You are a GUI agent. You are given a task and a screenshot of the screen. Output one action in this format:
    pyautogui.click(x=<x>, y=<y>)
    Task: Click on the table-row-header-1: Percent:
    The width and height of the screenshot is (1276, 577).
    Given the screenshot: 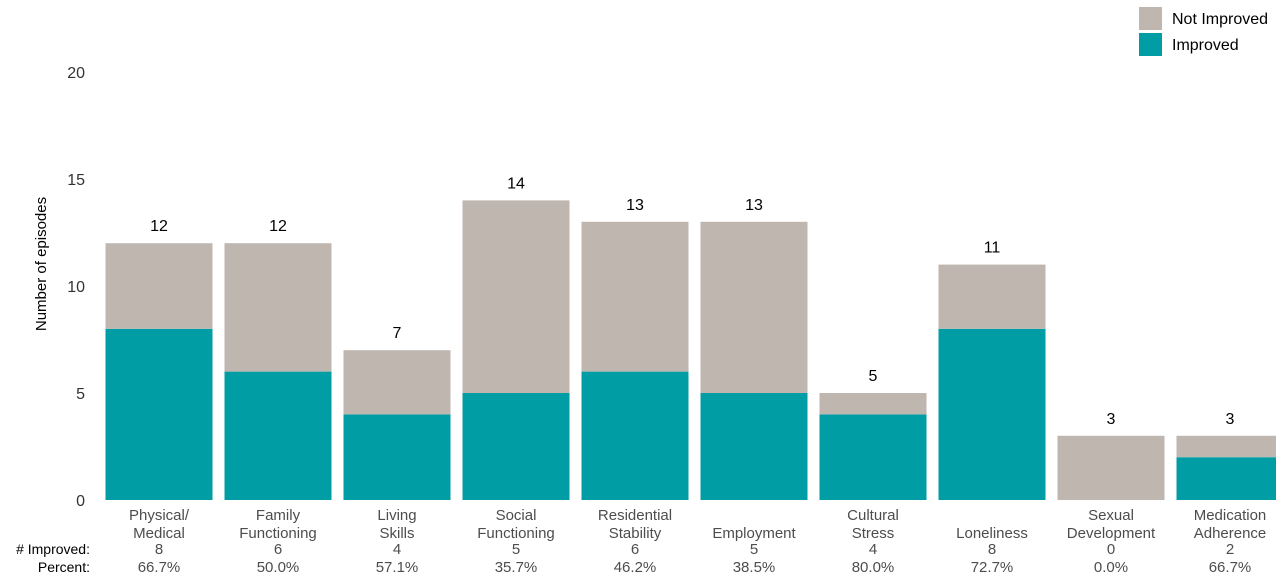 What is the action you would take?
    pyautogui.click(x=64, y=567)
    